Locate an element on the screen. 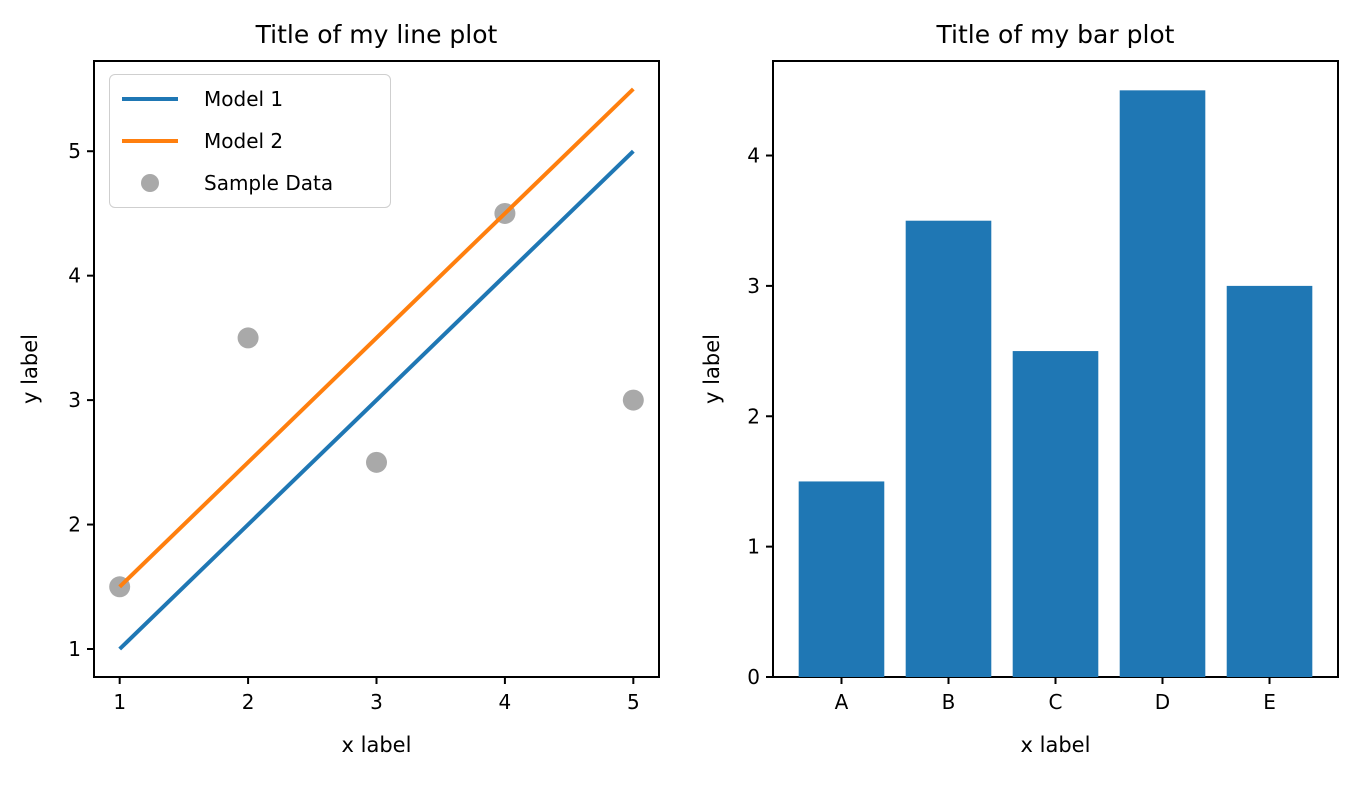  bar-b is located at coordinates (948, 448).